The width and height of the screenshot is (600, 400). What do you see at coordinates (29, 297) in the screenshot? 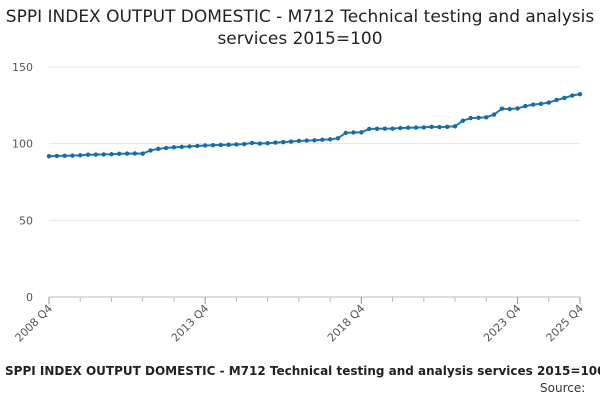
I see `y-tick-label: 0` at bounding box center [29, 297].